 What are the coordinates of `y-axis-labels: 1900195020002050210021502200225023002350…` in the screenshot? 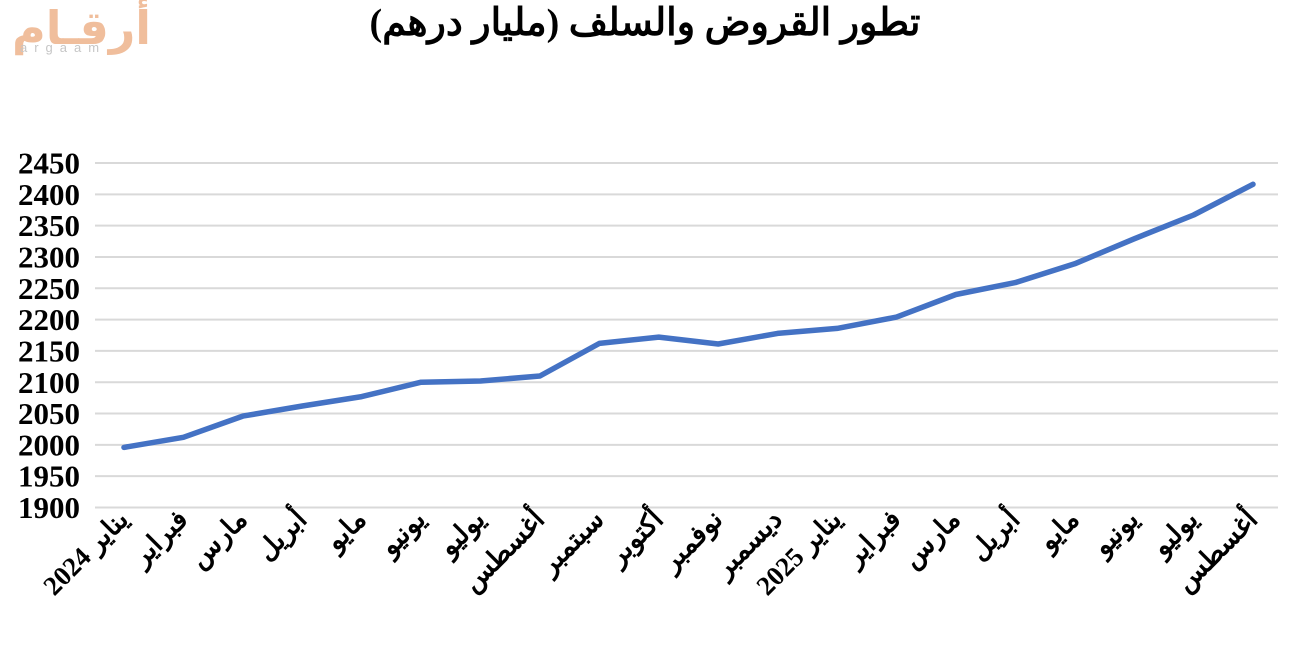 It's located at (49, 335).